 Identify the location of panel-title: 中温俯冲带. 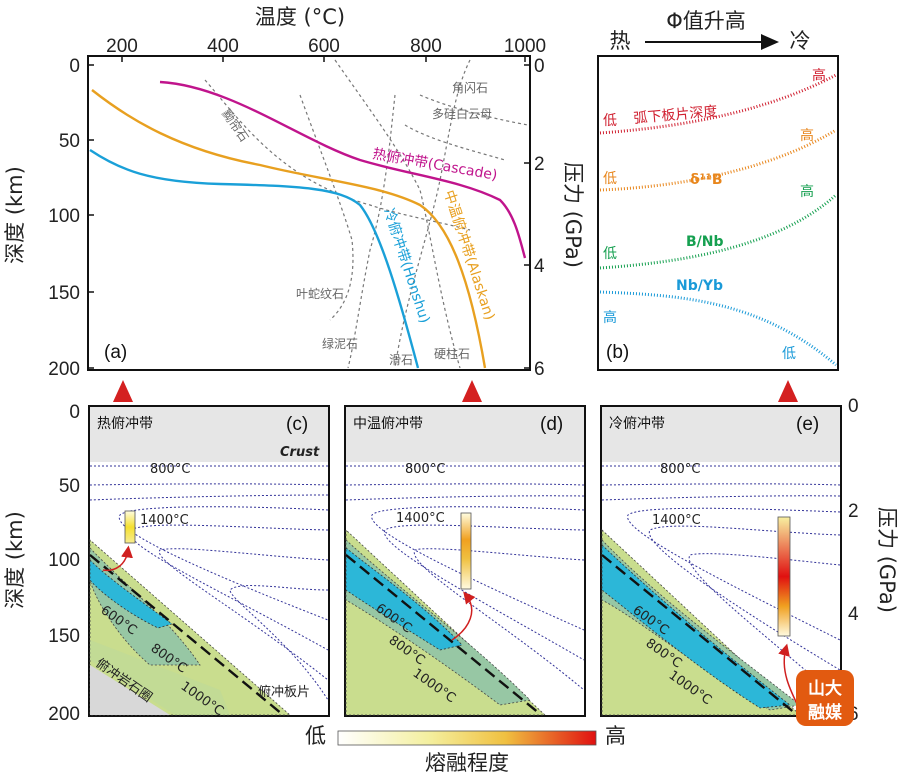
(388, 424).